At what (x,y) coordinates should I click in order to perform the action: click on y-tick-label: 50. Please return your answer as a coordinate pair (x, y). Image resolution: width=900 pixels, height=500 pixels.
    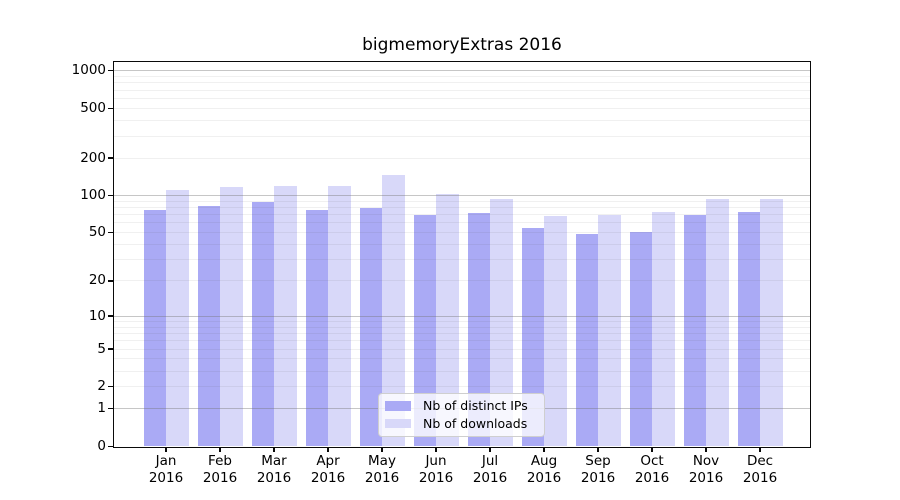
    Looking at the image, I should click on (97, 232).